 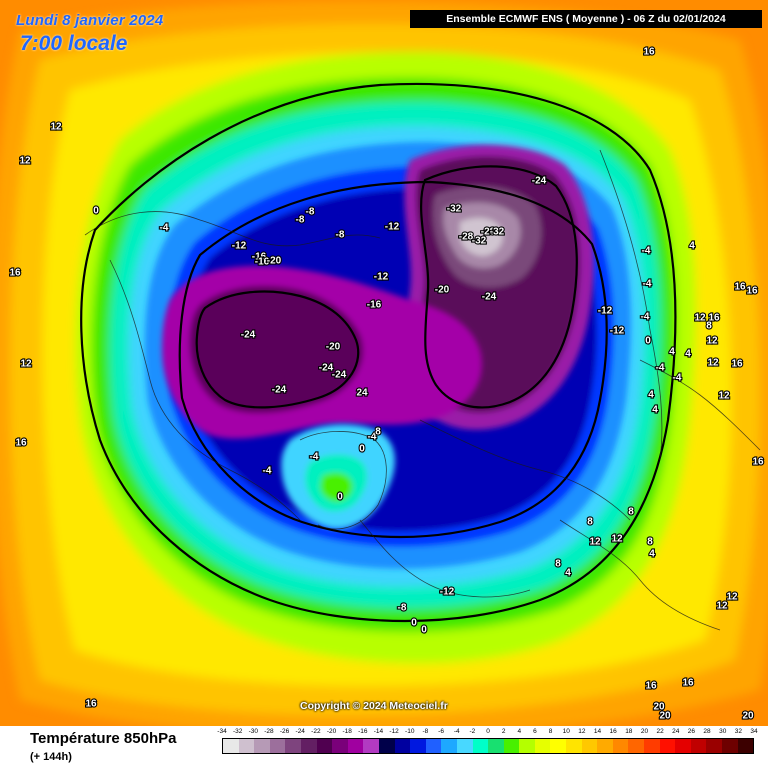 What do you see at coordinates (103, 738) in the screenshot?
I see `variable-label: Température 850hPa` at bounding box center [103, 738].